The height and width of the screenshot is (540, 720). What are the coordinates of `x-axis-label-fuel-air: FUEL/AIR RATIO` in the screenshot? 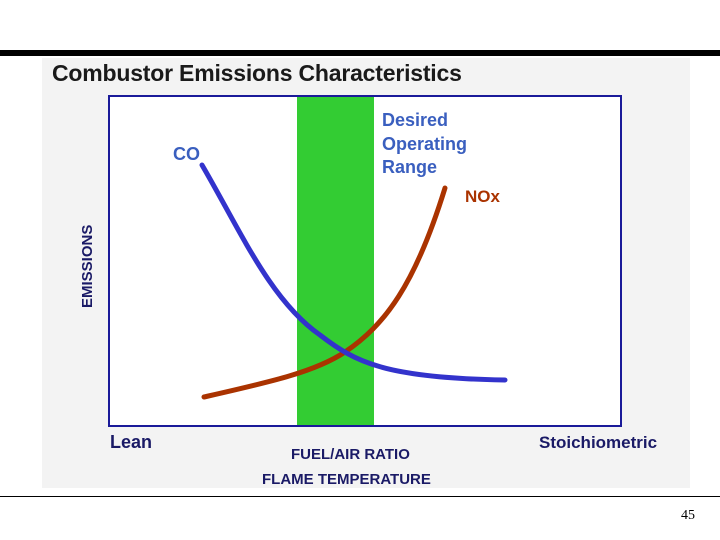 It's located at (350, 454).